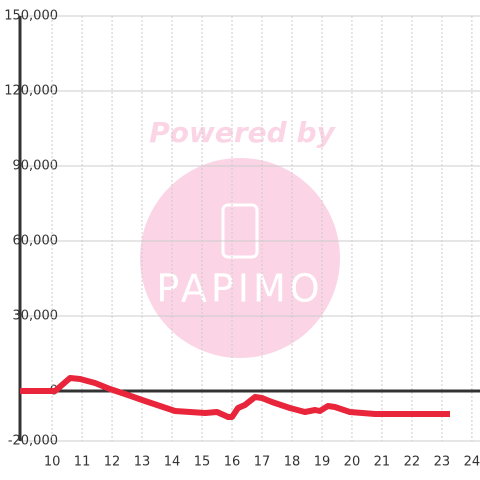 This screenshot has width=480, height=480. I want to click on y-tick-label: 90,000, so click(36, 166).